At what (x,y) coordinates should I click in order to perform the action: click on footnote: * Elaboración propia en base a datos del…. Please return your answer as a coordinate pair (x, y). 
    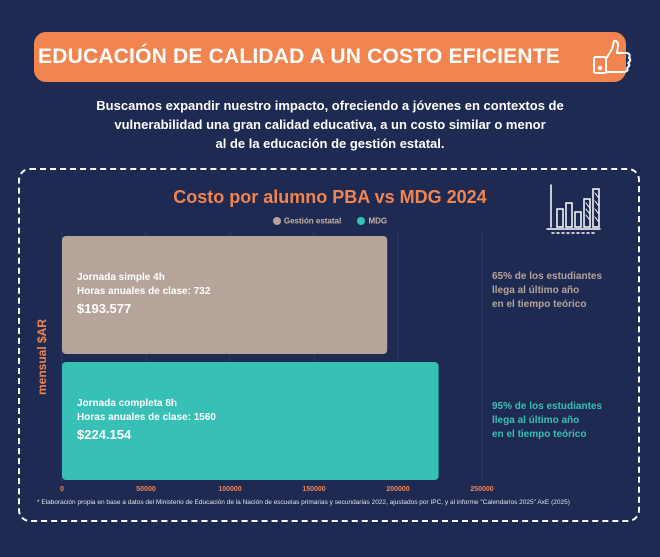
    Looking at the image, I should click on (303, 502).